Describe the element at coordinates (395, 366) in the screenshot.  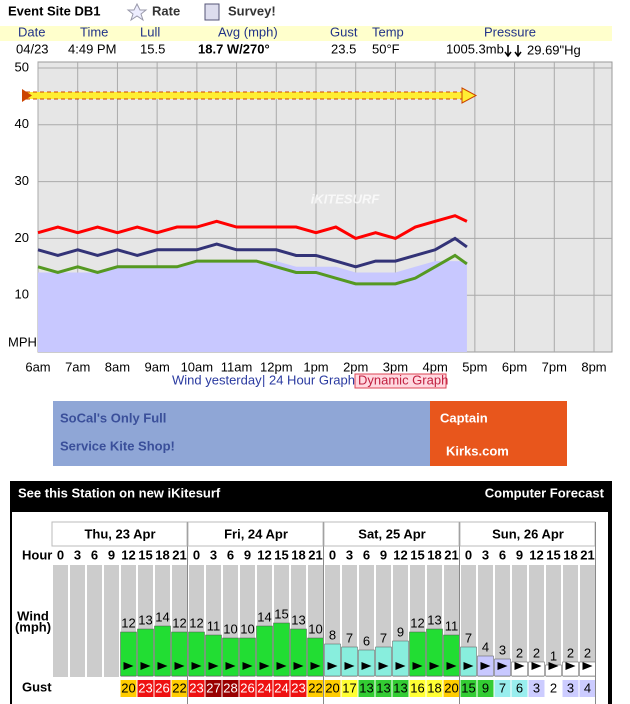
I see `x-tick-label: 3pm` at that location.